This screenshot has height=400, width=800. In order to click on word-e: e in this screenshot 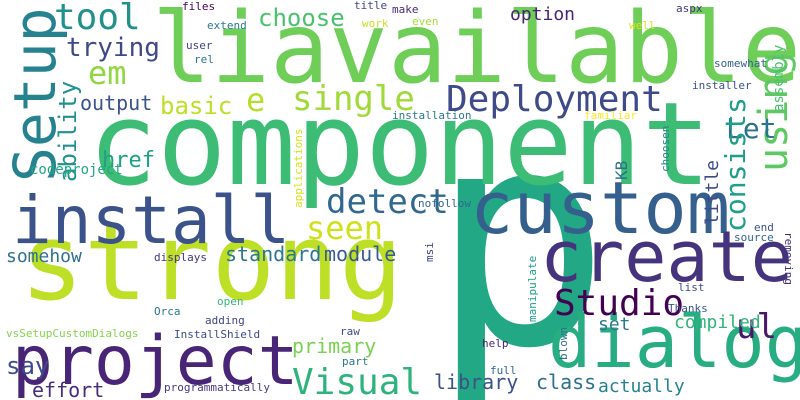, I will do `click(256, 100)`.